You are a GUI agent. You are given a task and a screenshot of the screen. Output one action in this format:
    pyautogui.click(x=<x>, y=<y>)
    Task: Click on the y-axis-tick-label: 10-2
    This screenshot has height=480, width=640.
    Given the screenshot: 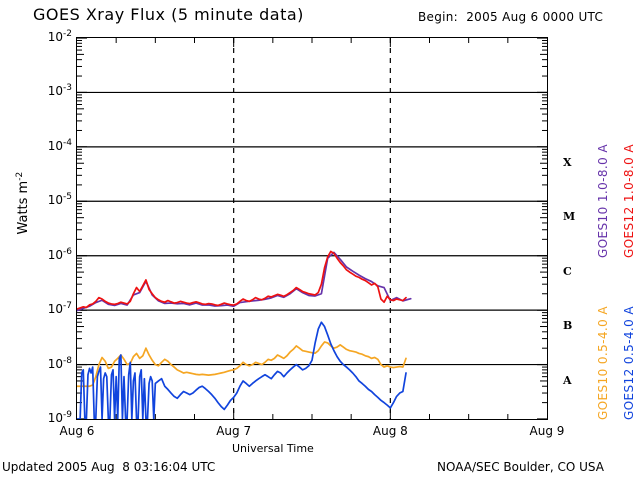 What is the action you would take?
    pyautogui.click(x=59, y=36)
    